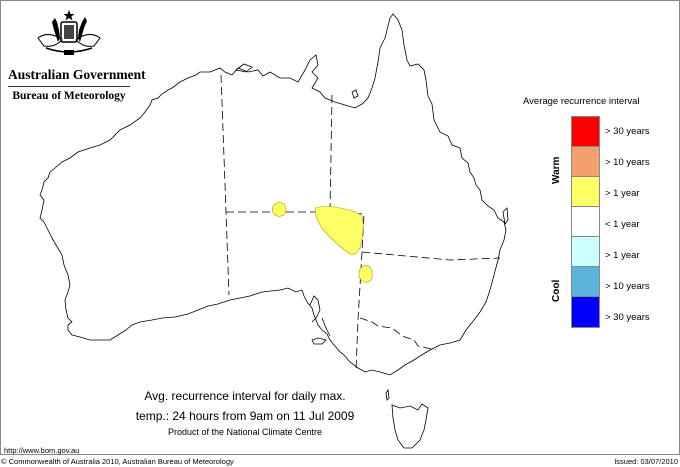  I want to click on legend-warm-label: Warm, so click(556, 170).